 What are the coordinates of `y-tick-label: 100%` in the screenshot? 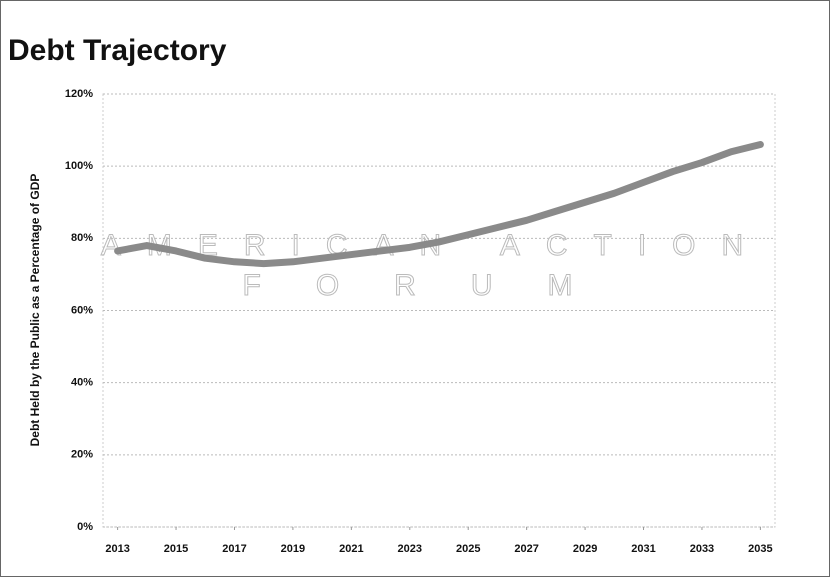 It's located at (79, 166).